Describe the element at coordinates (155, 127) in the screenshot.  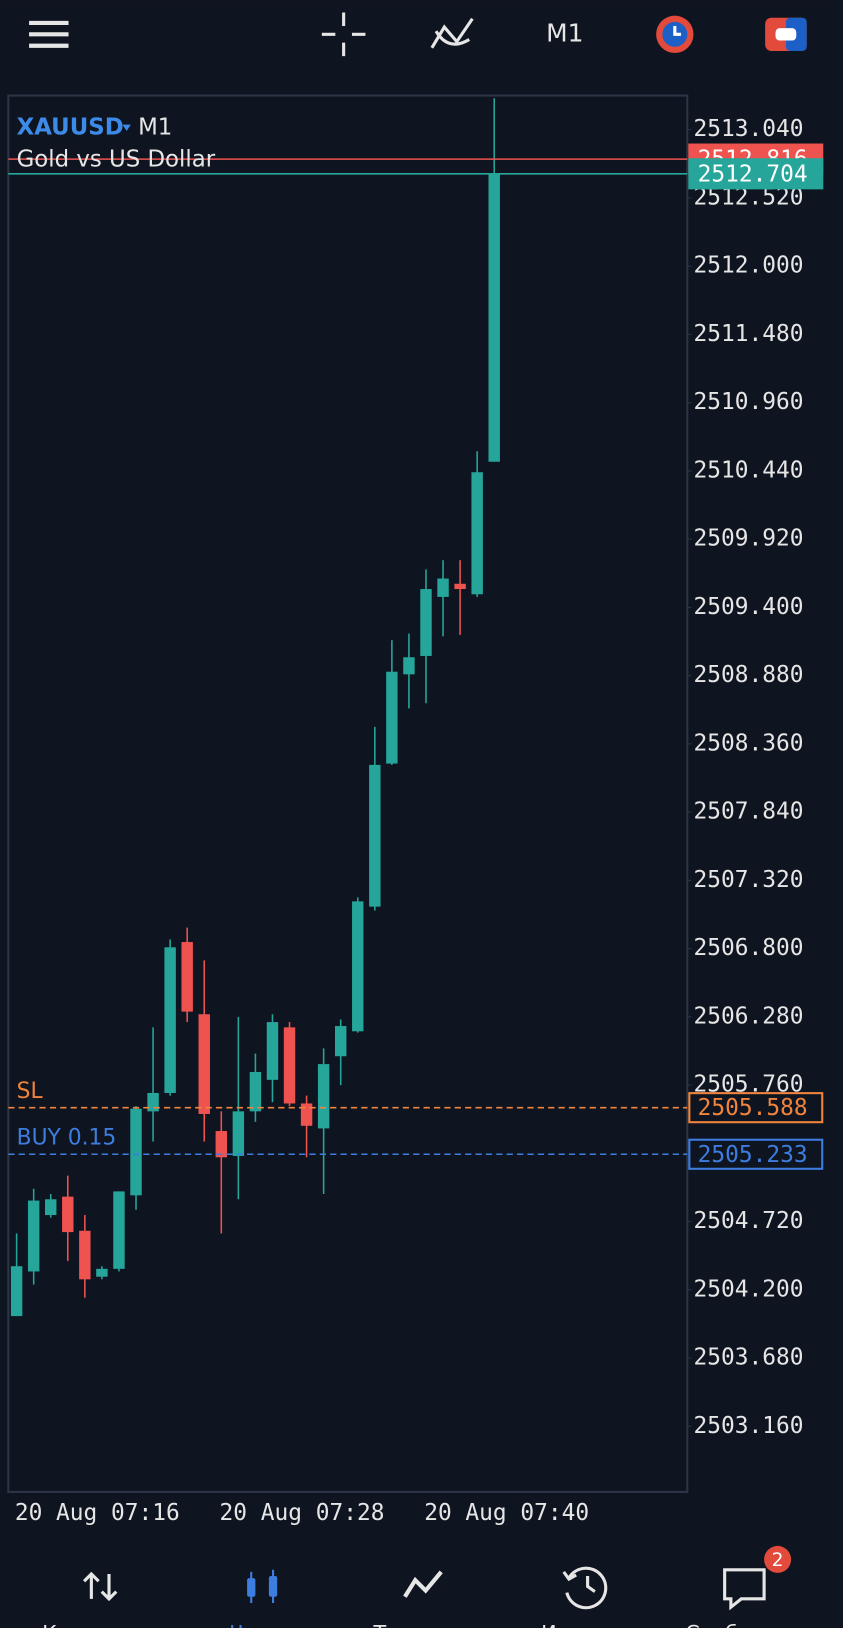
I see `chart-timeframe: M1` at that location.